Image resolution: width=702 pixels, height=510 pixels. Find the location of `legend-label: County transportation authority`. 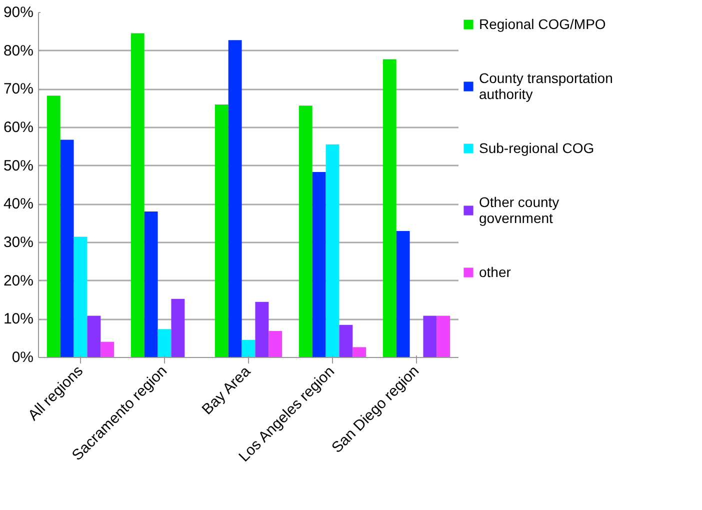

legend-label: County transportation authority is located at coordinates (546, 86).